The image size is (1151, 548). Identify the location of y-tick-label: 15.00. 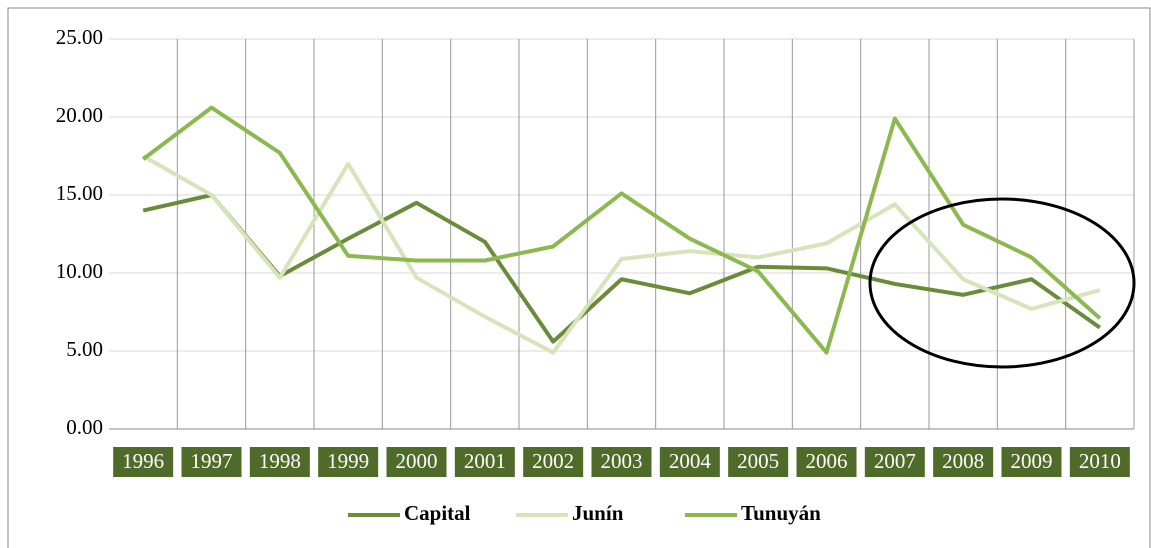
(79, 193).